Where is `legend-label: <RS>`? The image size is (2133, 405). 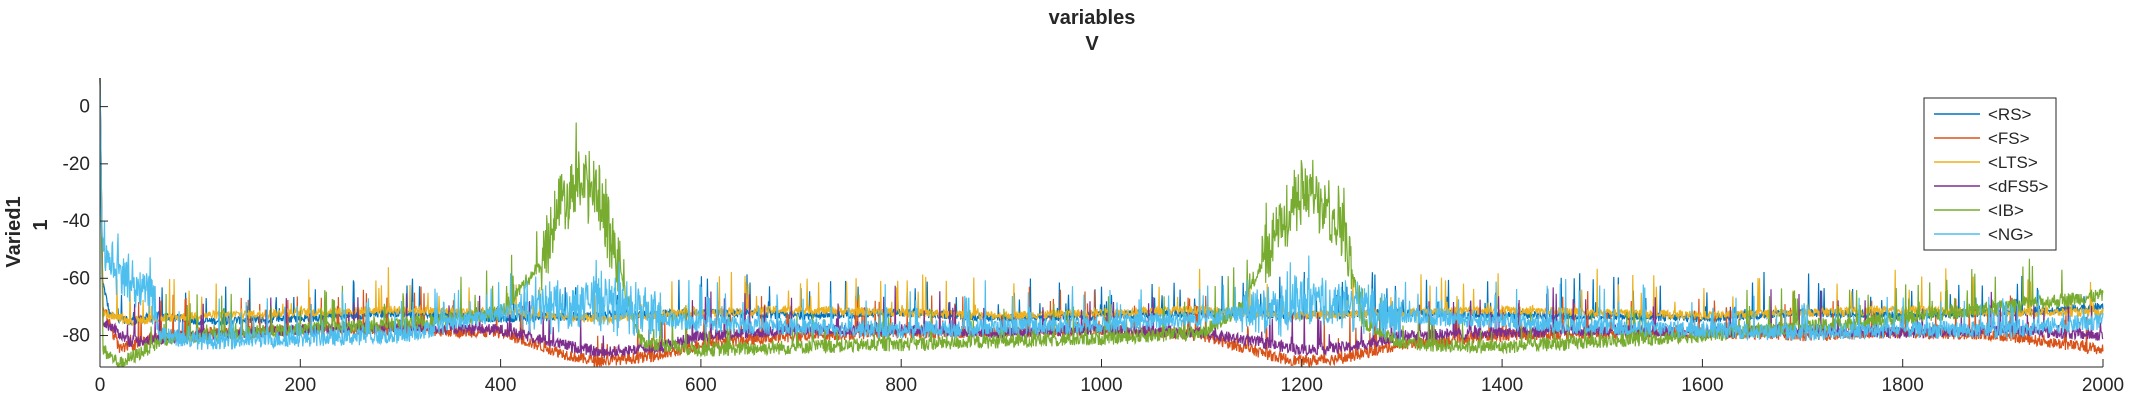 legend-label: <RS> is located at coordinates (2010, 114).